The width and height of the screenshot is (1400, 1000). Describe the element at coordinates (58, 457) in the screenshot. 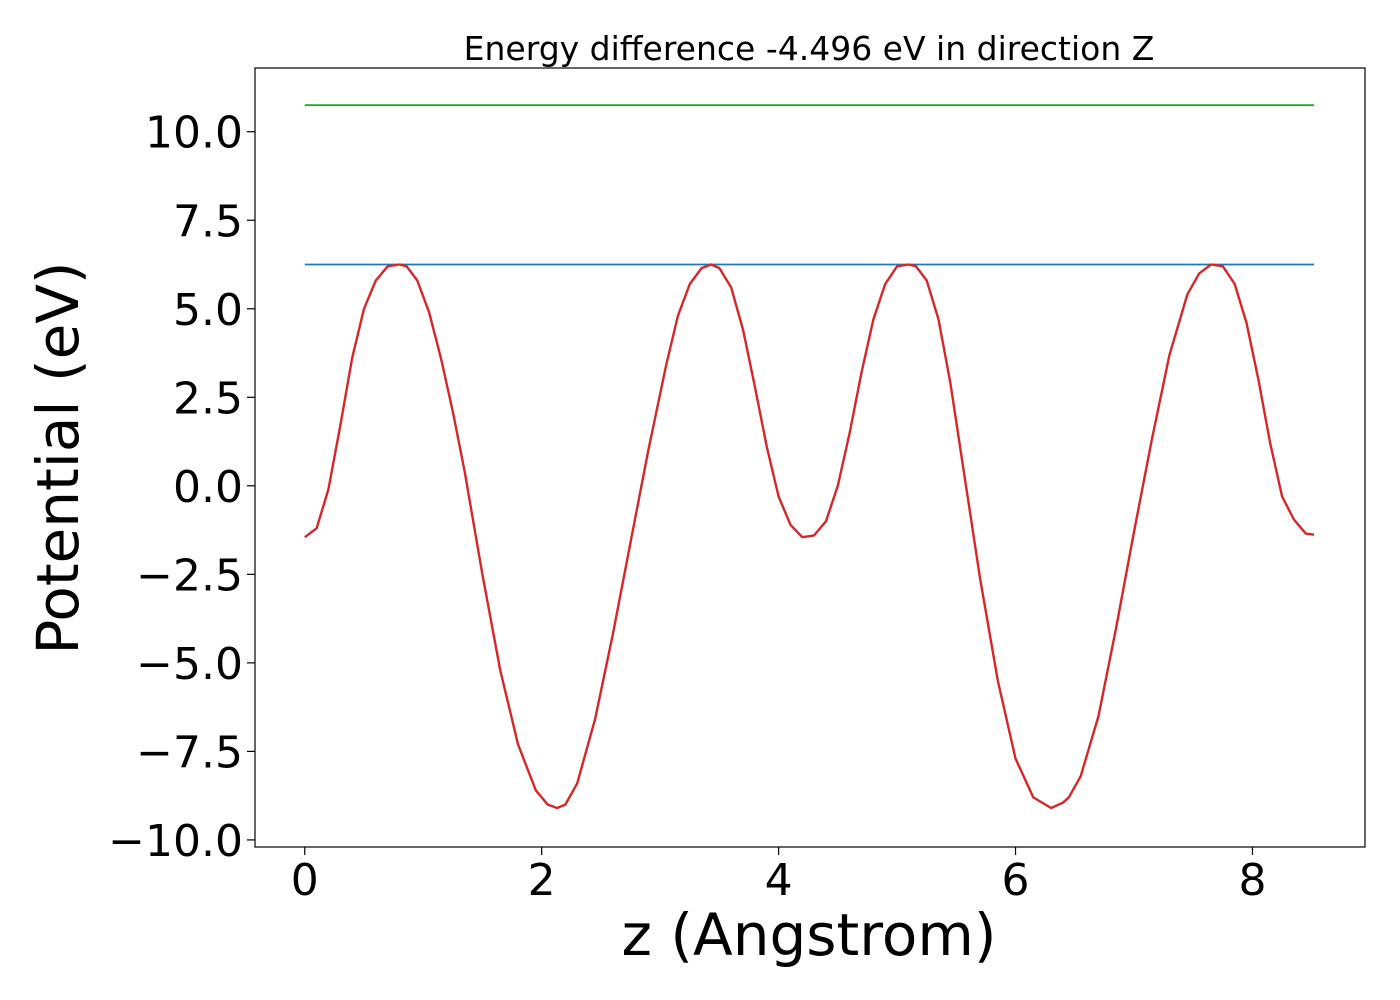

I see `y-axis-label: Potential (eV)` at that location.